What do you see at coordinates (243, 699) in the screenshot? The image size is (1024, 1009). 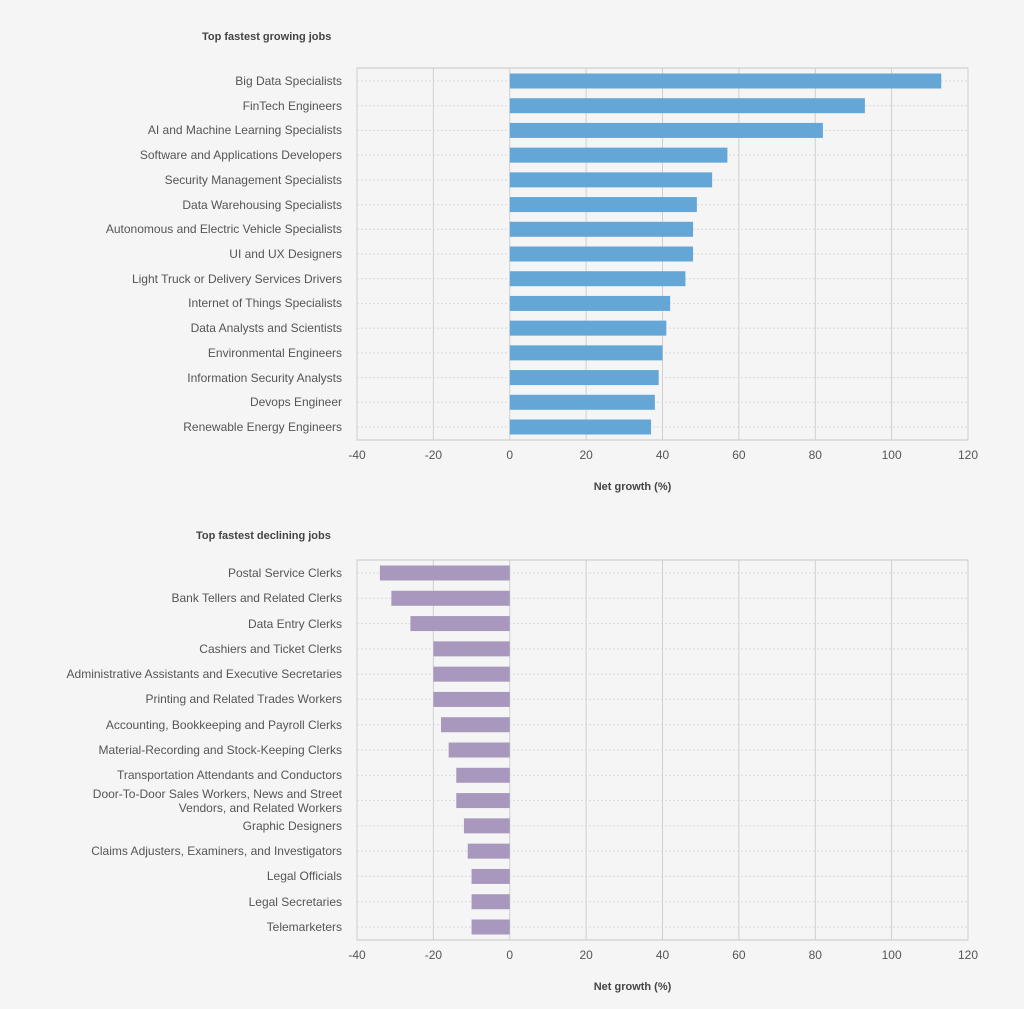 I see `category-label: Printing and Related Trades Workers` at bounding box center [243, 699].